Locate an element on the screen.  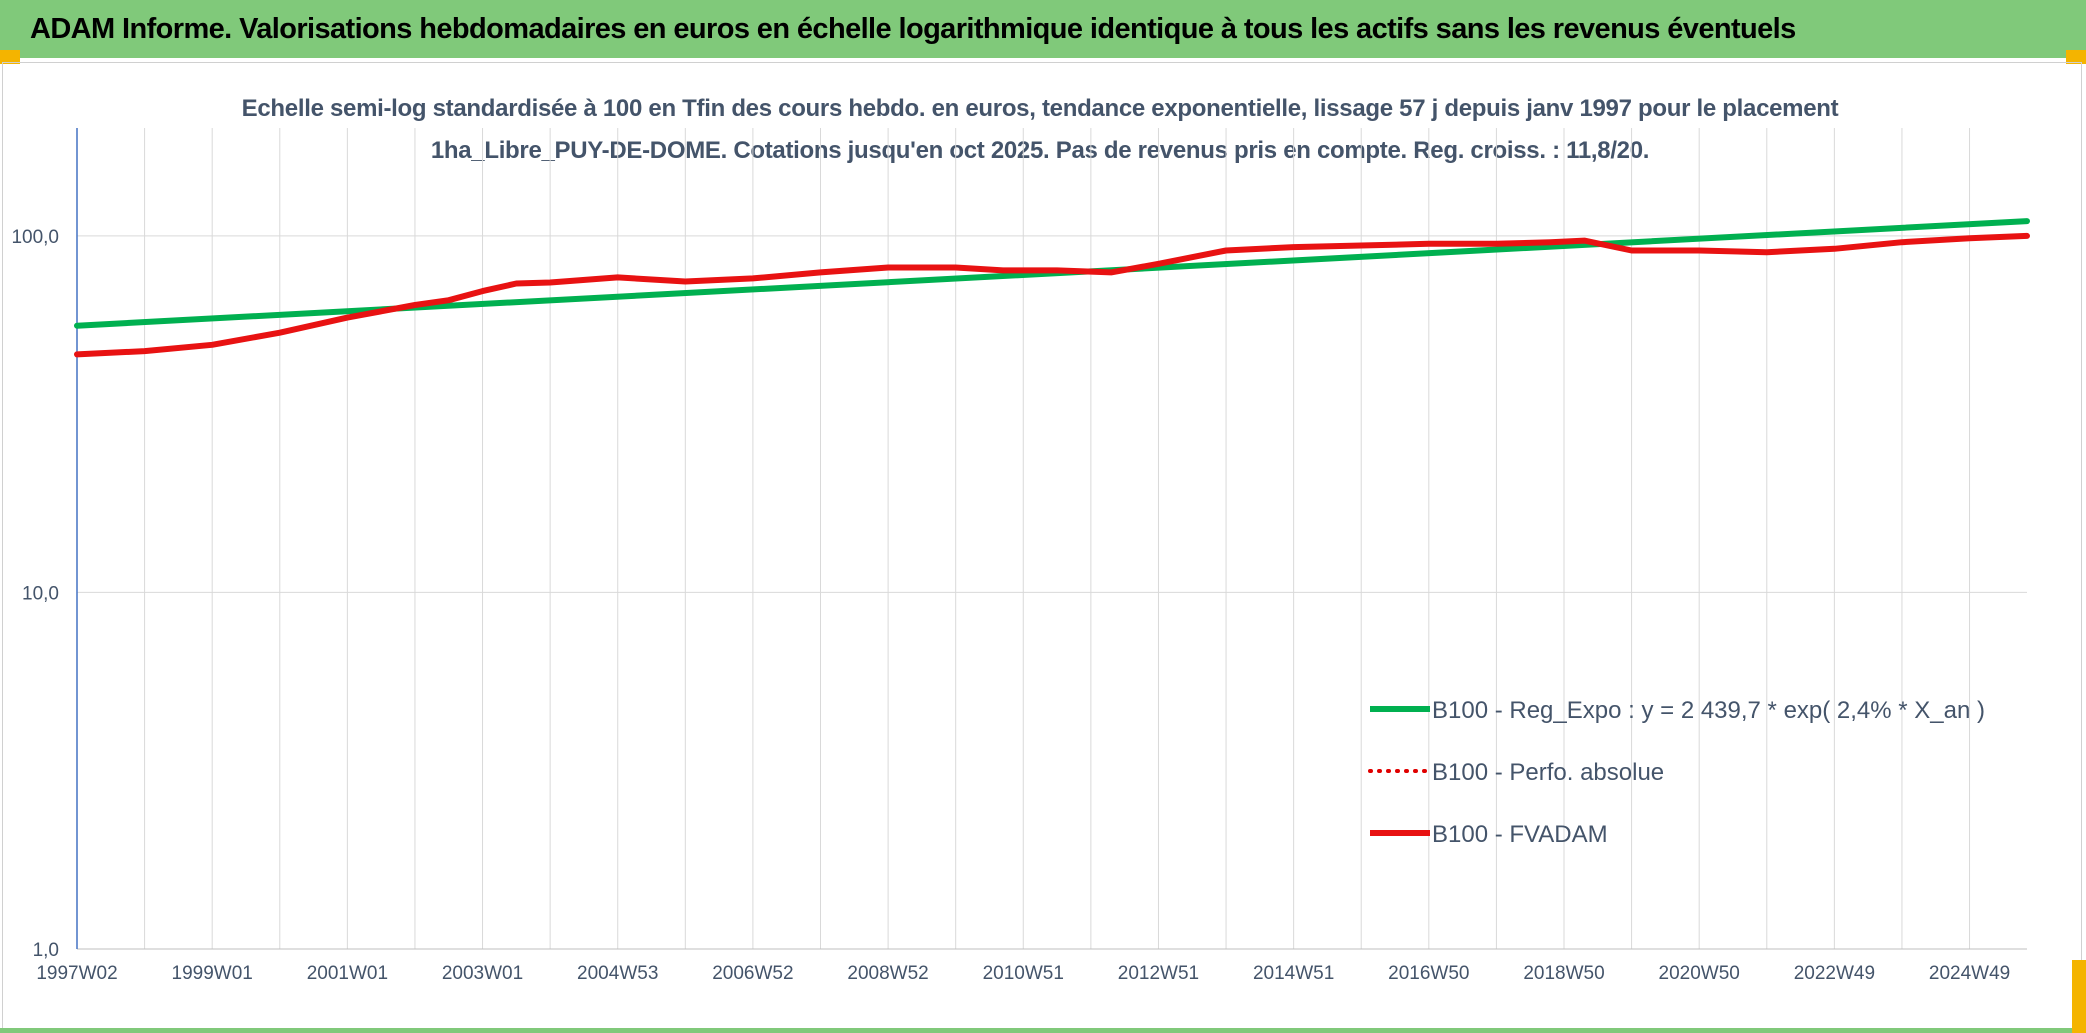
x-tick-label: 2014W51 is located at coordinates (1293, 973).